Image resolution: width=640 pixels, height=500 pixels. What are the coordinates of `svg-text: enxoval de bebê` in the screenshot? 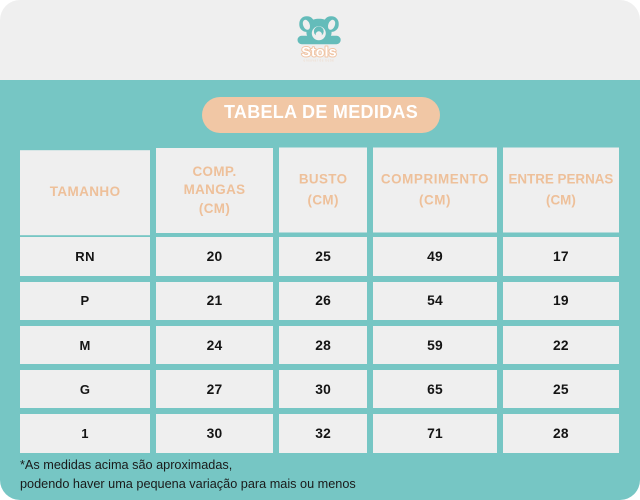 It's located at (319, 61).